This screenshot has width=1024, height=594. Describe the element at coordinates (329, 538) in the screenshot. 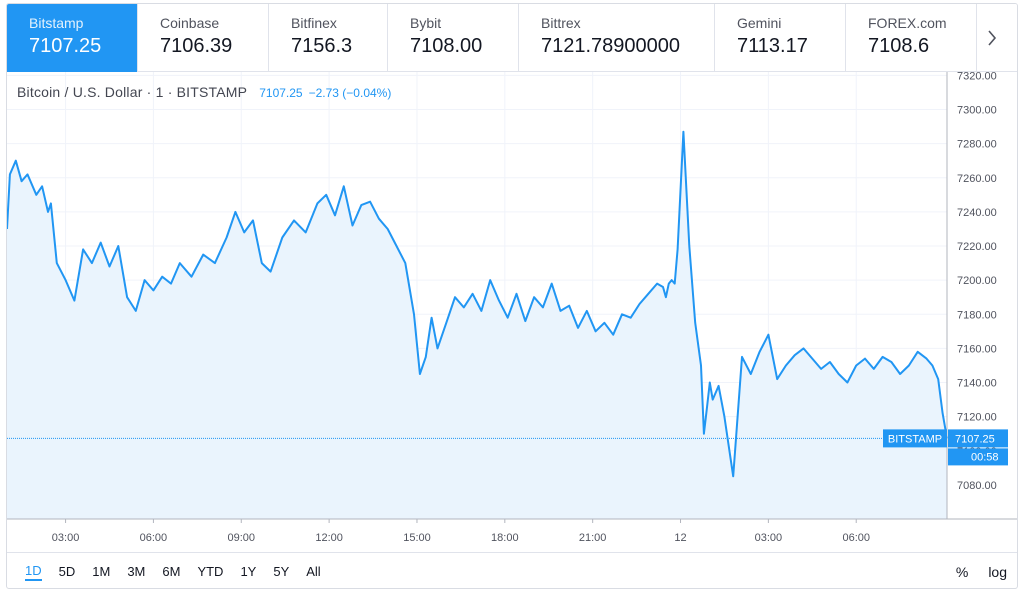

I see `x-tick-label: 12:00` at that location.